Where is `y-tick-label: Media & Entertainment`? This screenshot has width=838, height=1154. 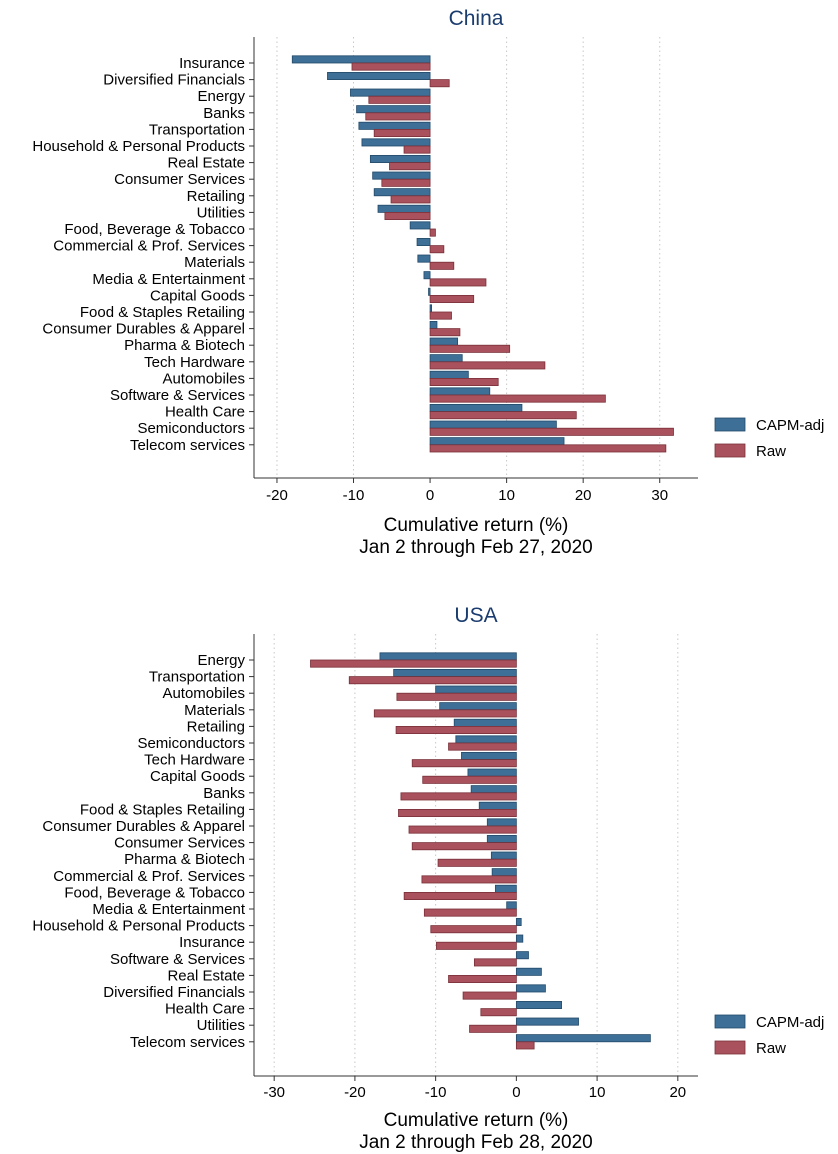
y-tick-label: Media & Entertainment is located at coordinates (168, 909).